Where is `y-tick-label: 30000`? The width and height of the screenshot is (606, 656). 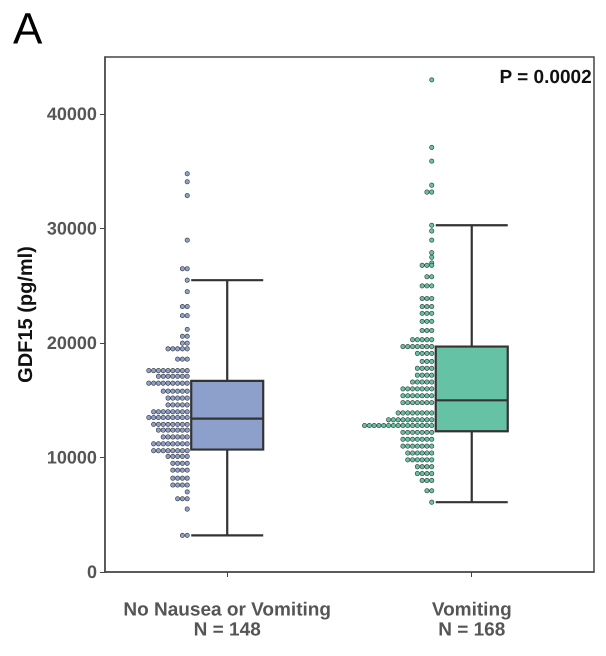
y-tick-label: 30000 is located at coordinates (71, 228).